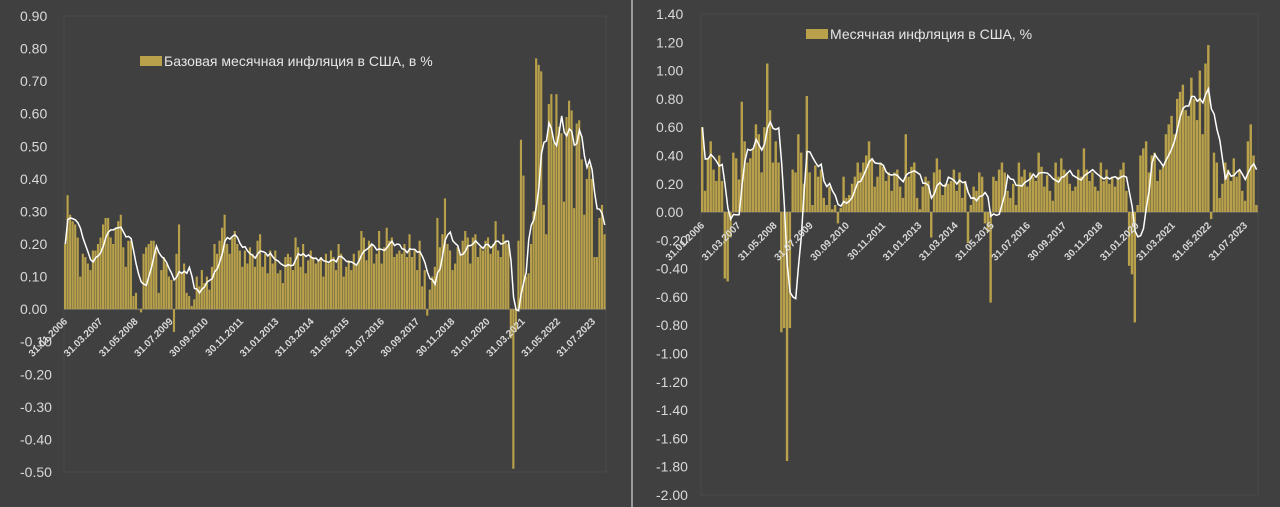 This screenshot has height=507, width=1280. Describe the element at coordinates (672, 354) in the screenshot. I see `y-tick-label: -1.00` at that location.